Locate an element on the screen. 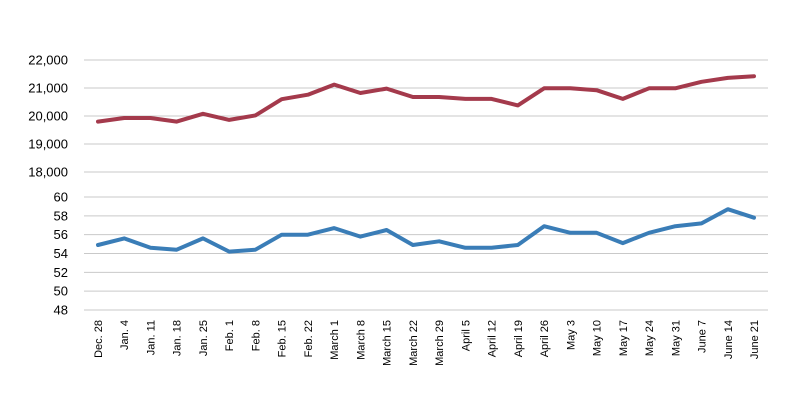  y-tick-label: 18,000 is located at coordinates (48, 172).